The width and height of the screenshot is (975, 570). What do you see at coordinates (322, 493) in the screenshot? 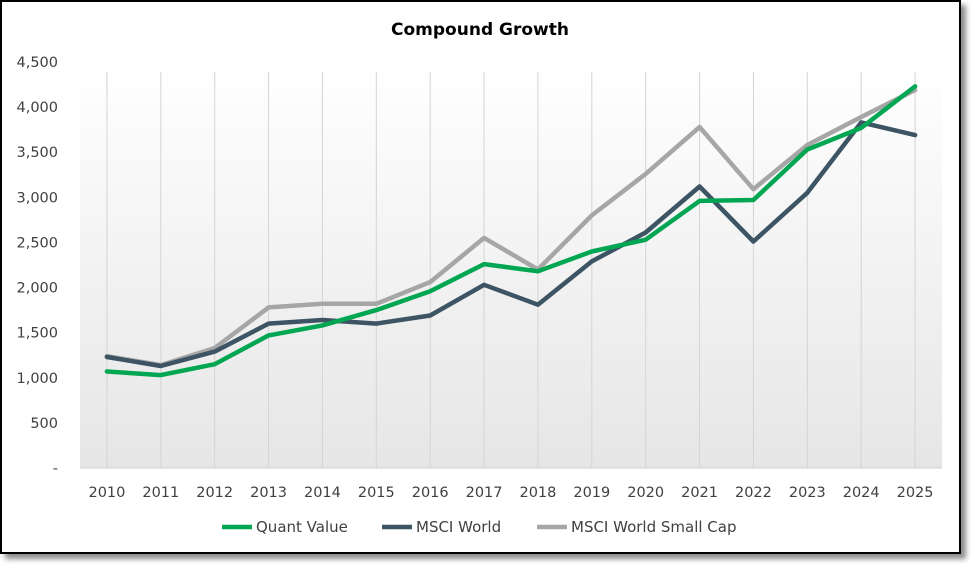
I see `x-tick-label: 2014` at bounding box center [322, 493].